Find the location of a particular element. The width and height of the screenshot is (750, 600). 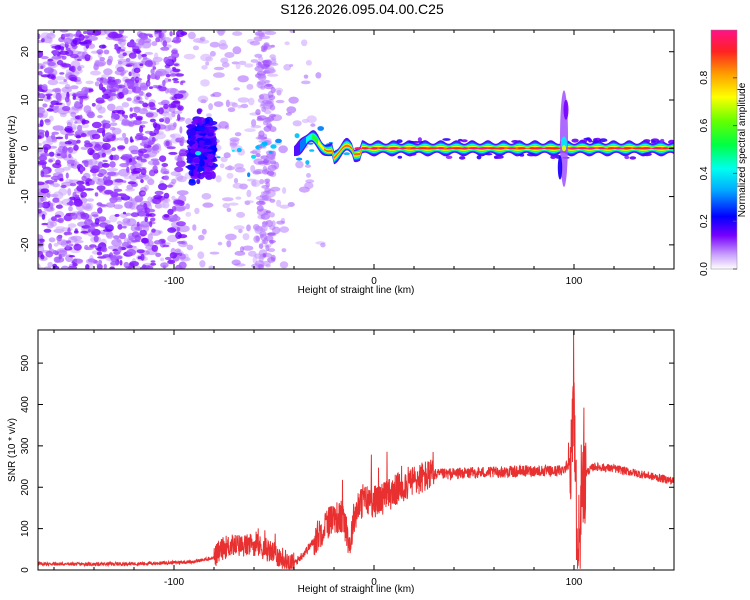

burst-core is located at coordinates (564, 148).